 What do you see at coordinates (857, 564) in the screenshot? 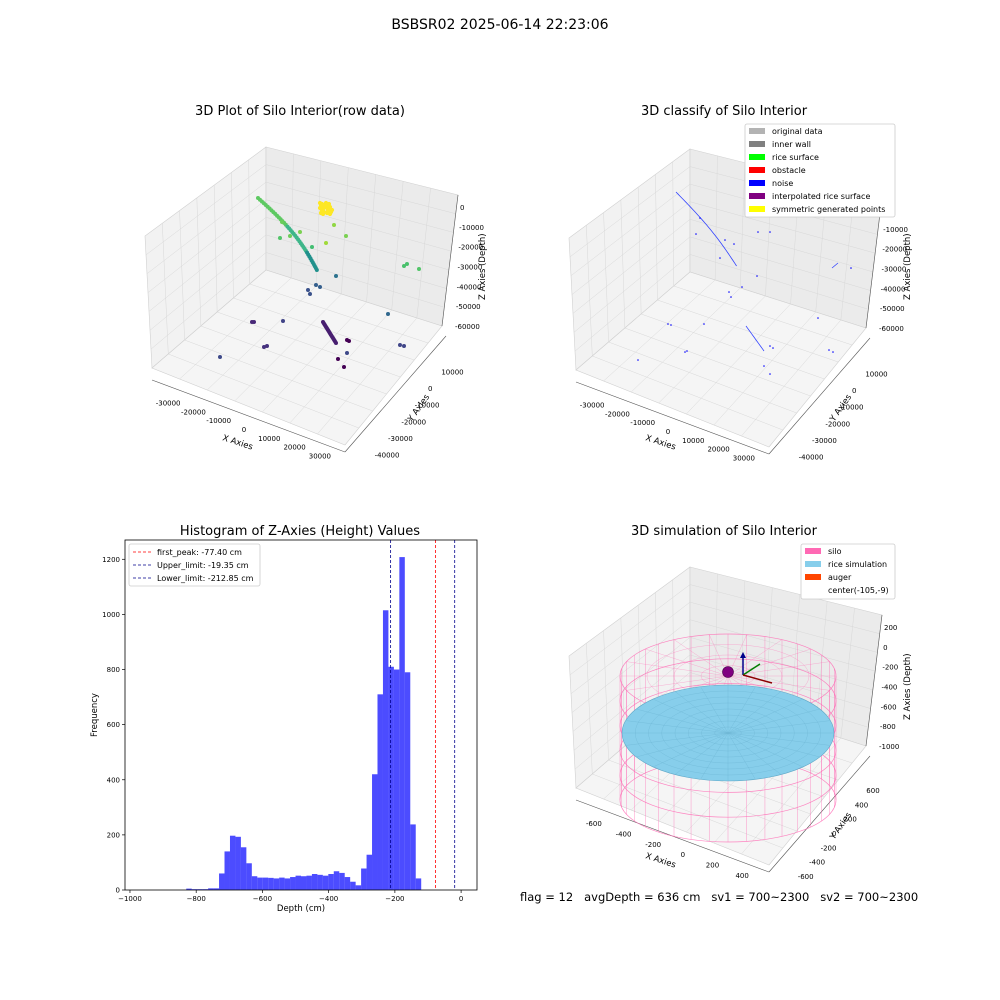
I see `legend-label: rice simulation` at bounding box center [857, 564].